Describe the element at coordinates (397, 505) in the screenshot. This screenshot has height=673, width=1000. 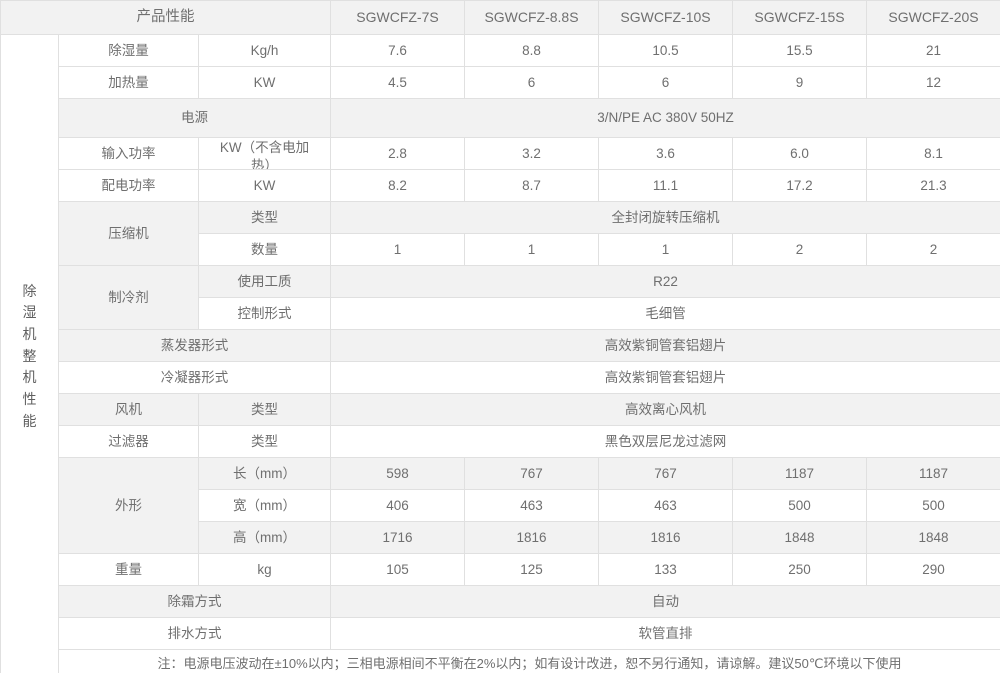
I see `cell-width-1: 406` at that location.